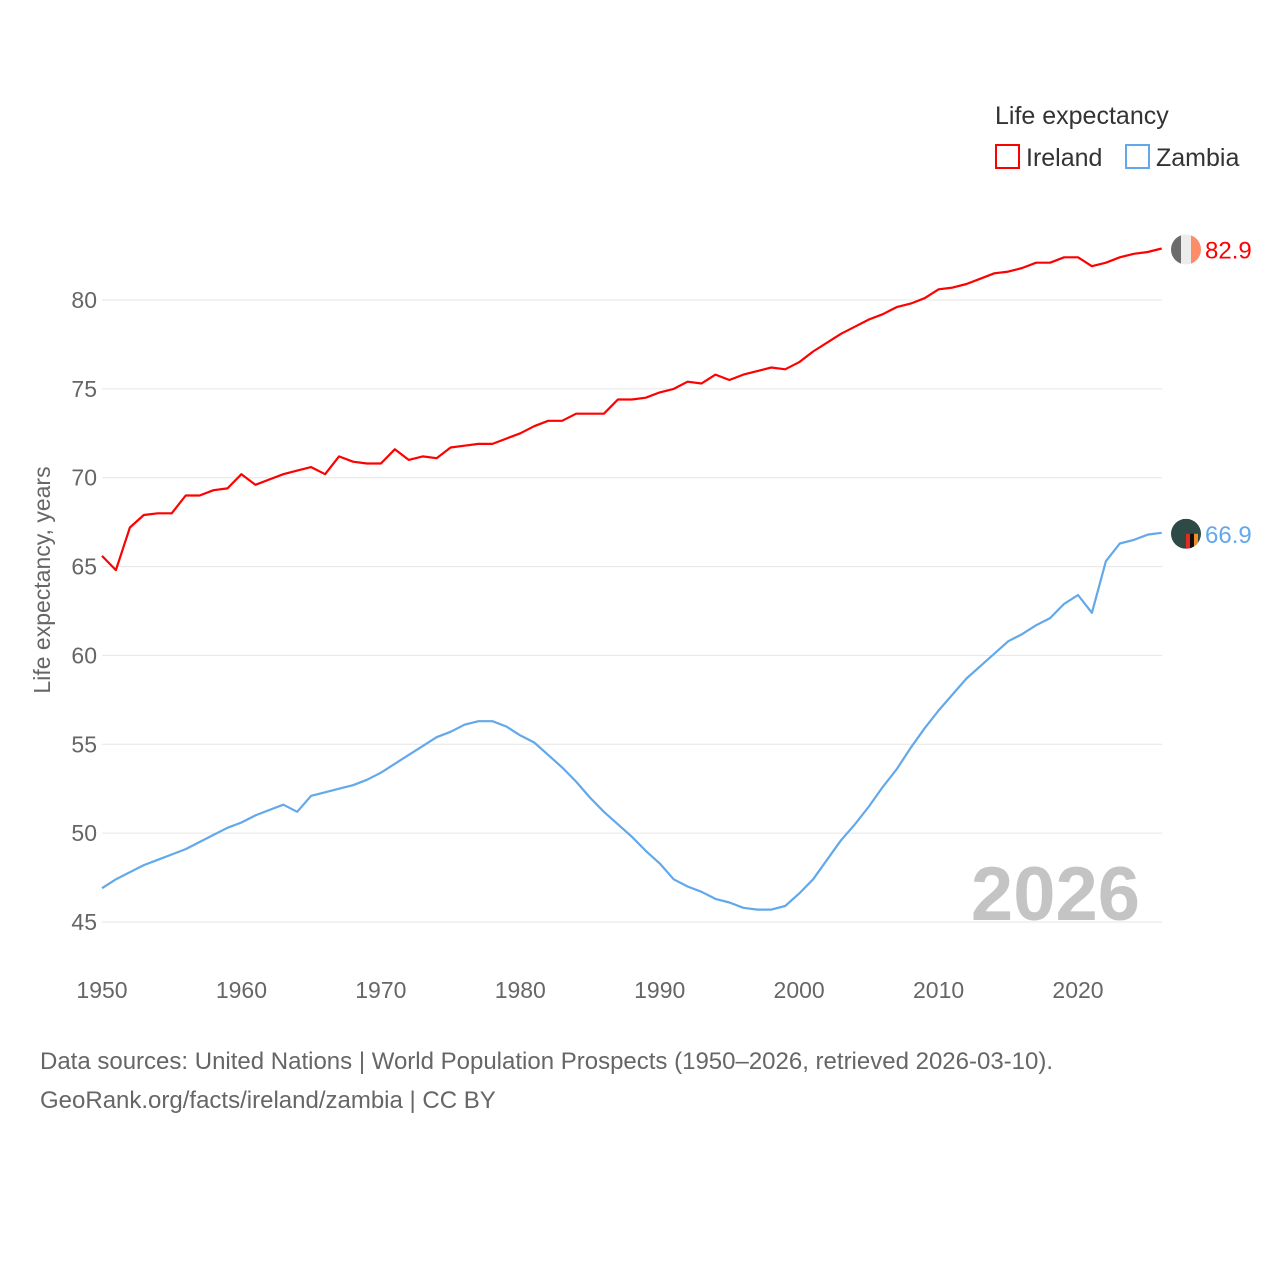 The width and height of the screenshot is (1280, 1280). What do you see at coordinates (84, 744) in the screenshot?
I see `y-tick-label: 55` at bounding box center [84, 744].